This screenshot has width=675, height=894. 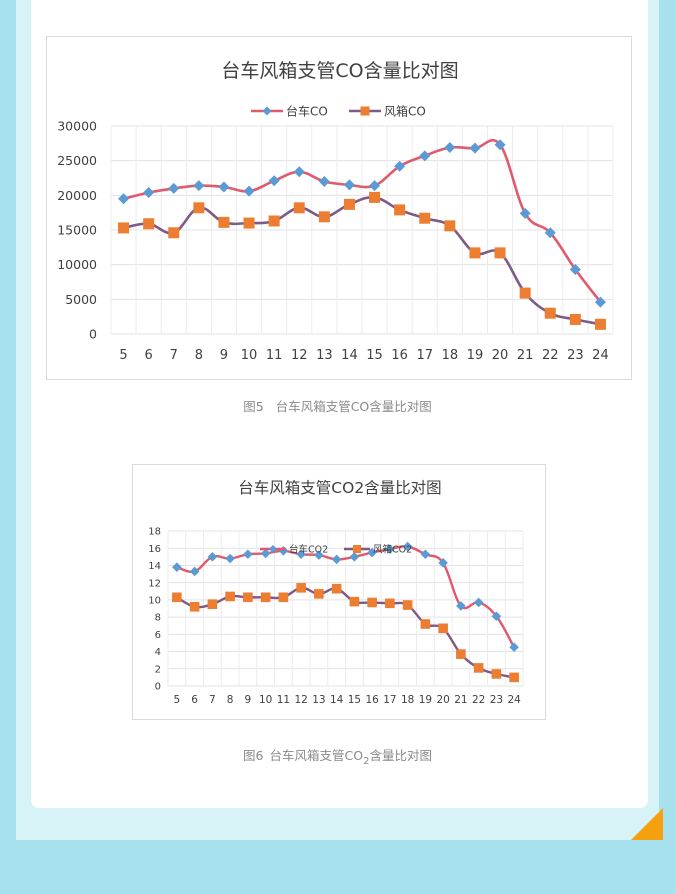 I want to click on legend-marker, so click(x=267, y=111).